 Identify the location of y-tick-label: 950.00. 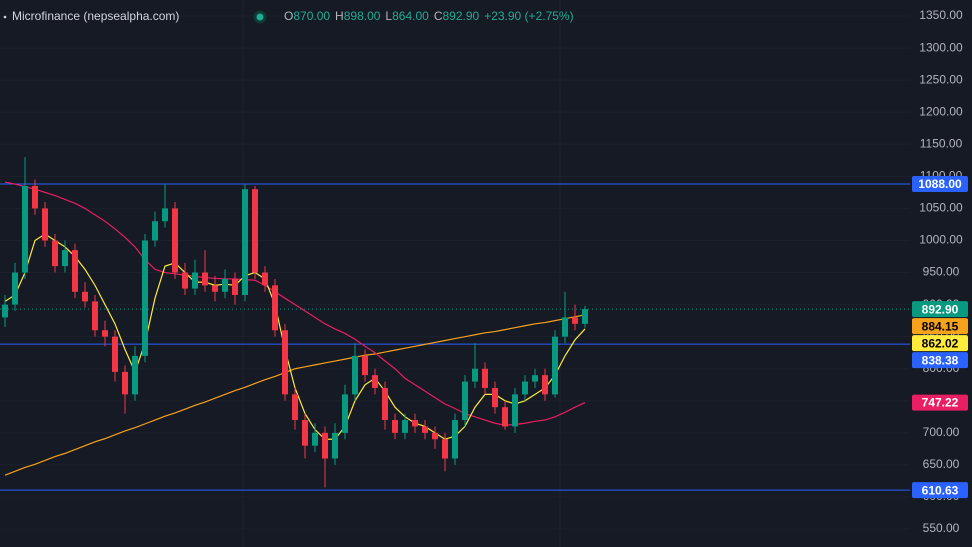
(941, 272).